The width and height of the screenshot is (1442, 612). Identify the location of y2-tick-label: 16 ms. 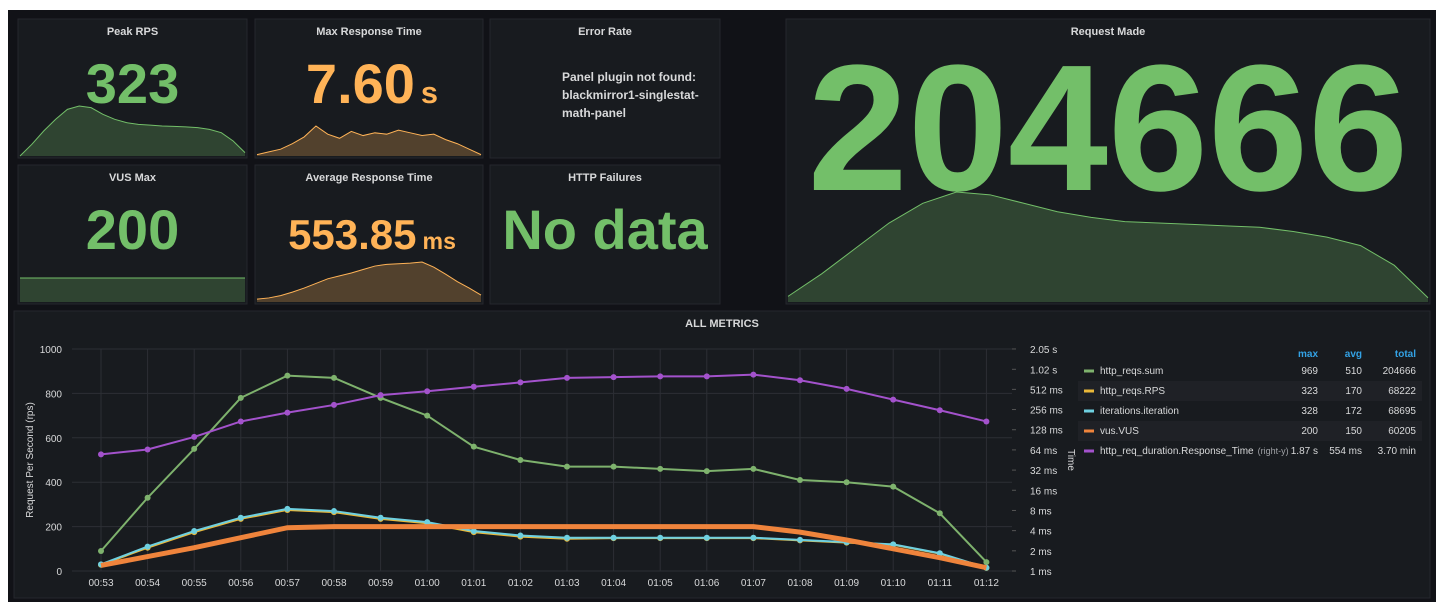
(1043, 491).